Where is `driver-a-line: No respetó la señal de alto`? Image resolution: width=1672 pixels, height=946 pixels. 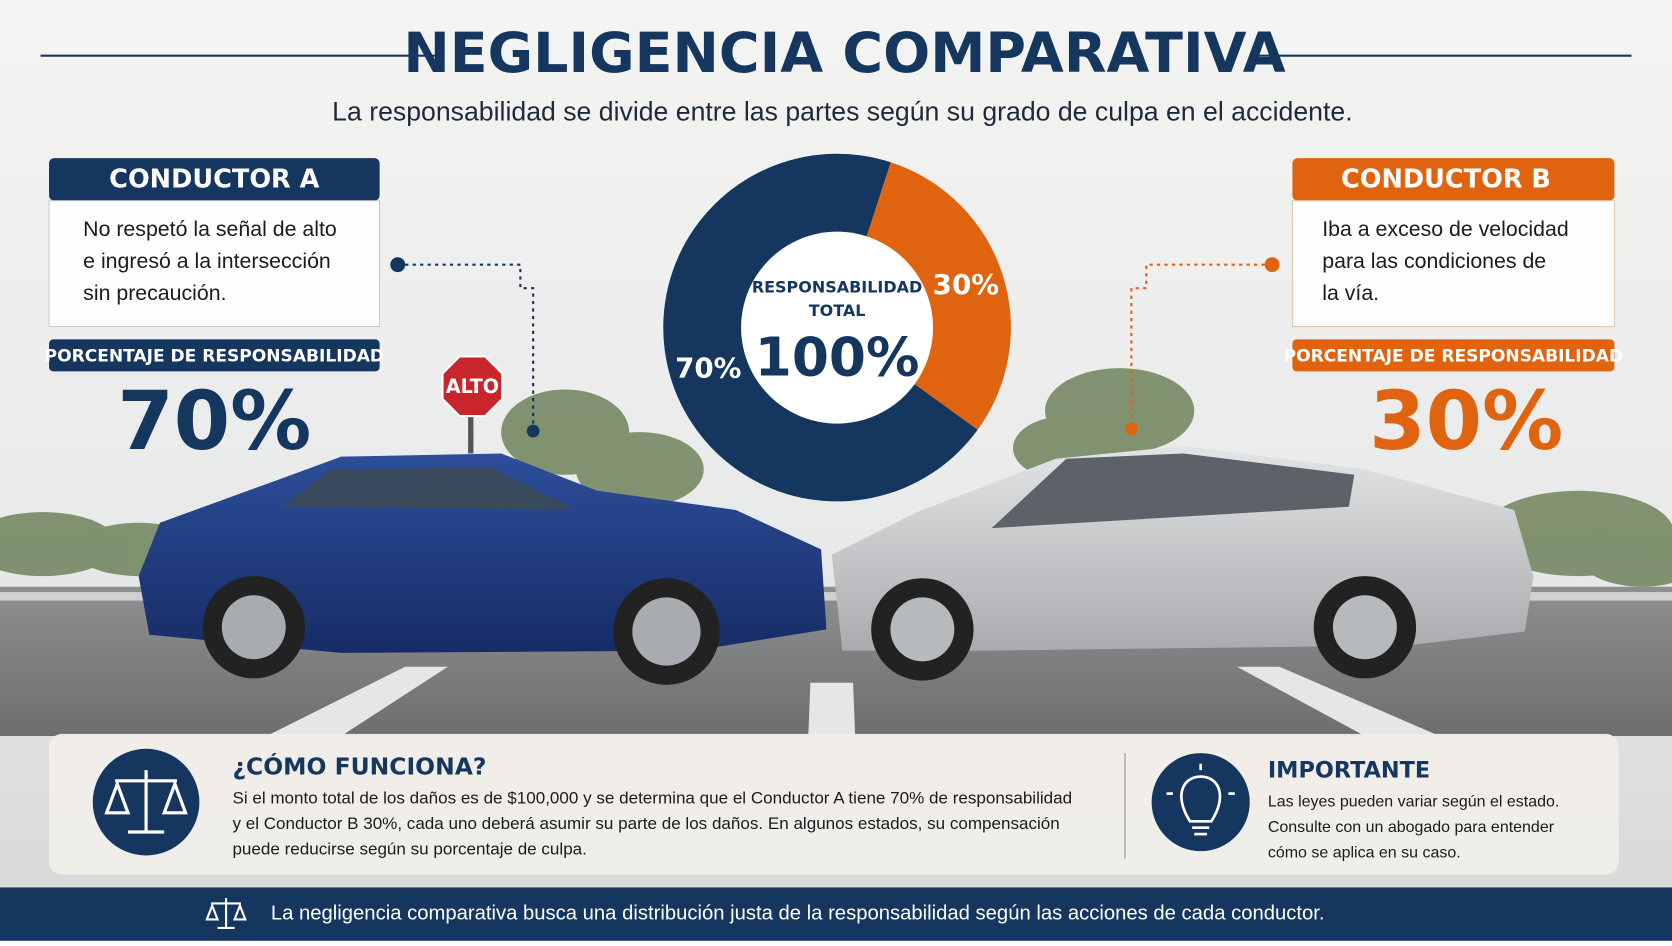 driver-a-line: No respetó la señal de alto is located at coordinates (210, 229).